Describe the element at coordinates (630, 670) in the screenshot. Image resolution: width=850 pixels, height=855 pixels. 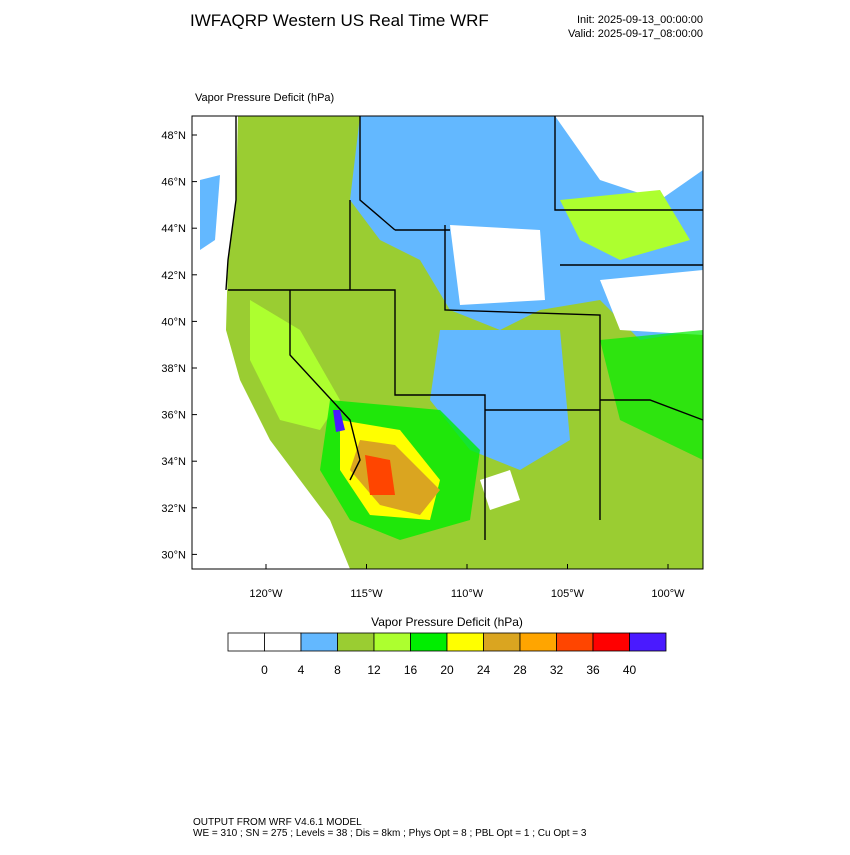
I see `colorbar-label: 40` at that location.